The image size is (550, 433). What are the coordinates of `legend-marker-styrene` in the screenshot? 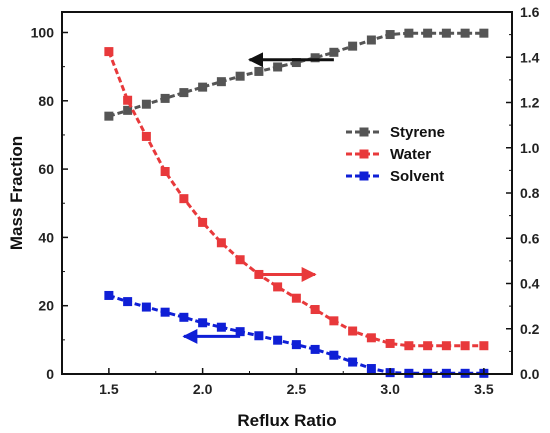 It's located at (364, 132).